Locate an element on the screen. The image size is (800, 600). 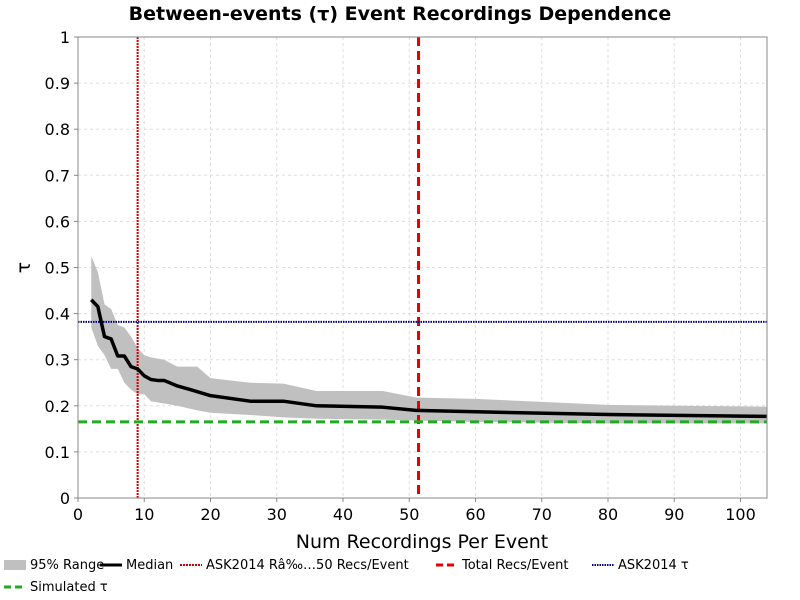
y-tick-label-4: 0.4 is located at coordinates (57, 314).